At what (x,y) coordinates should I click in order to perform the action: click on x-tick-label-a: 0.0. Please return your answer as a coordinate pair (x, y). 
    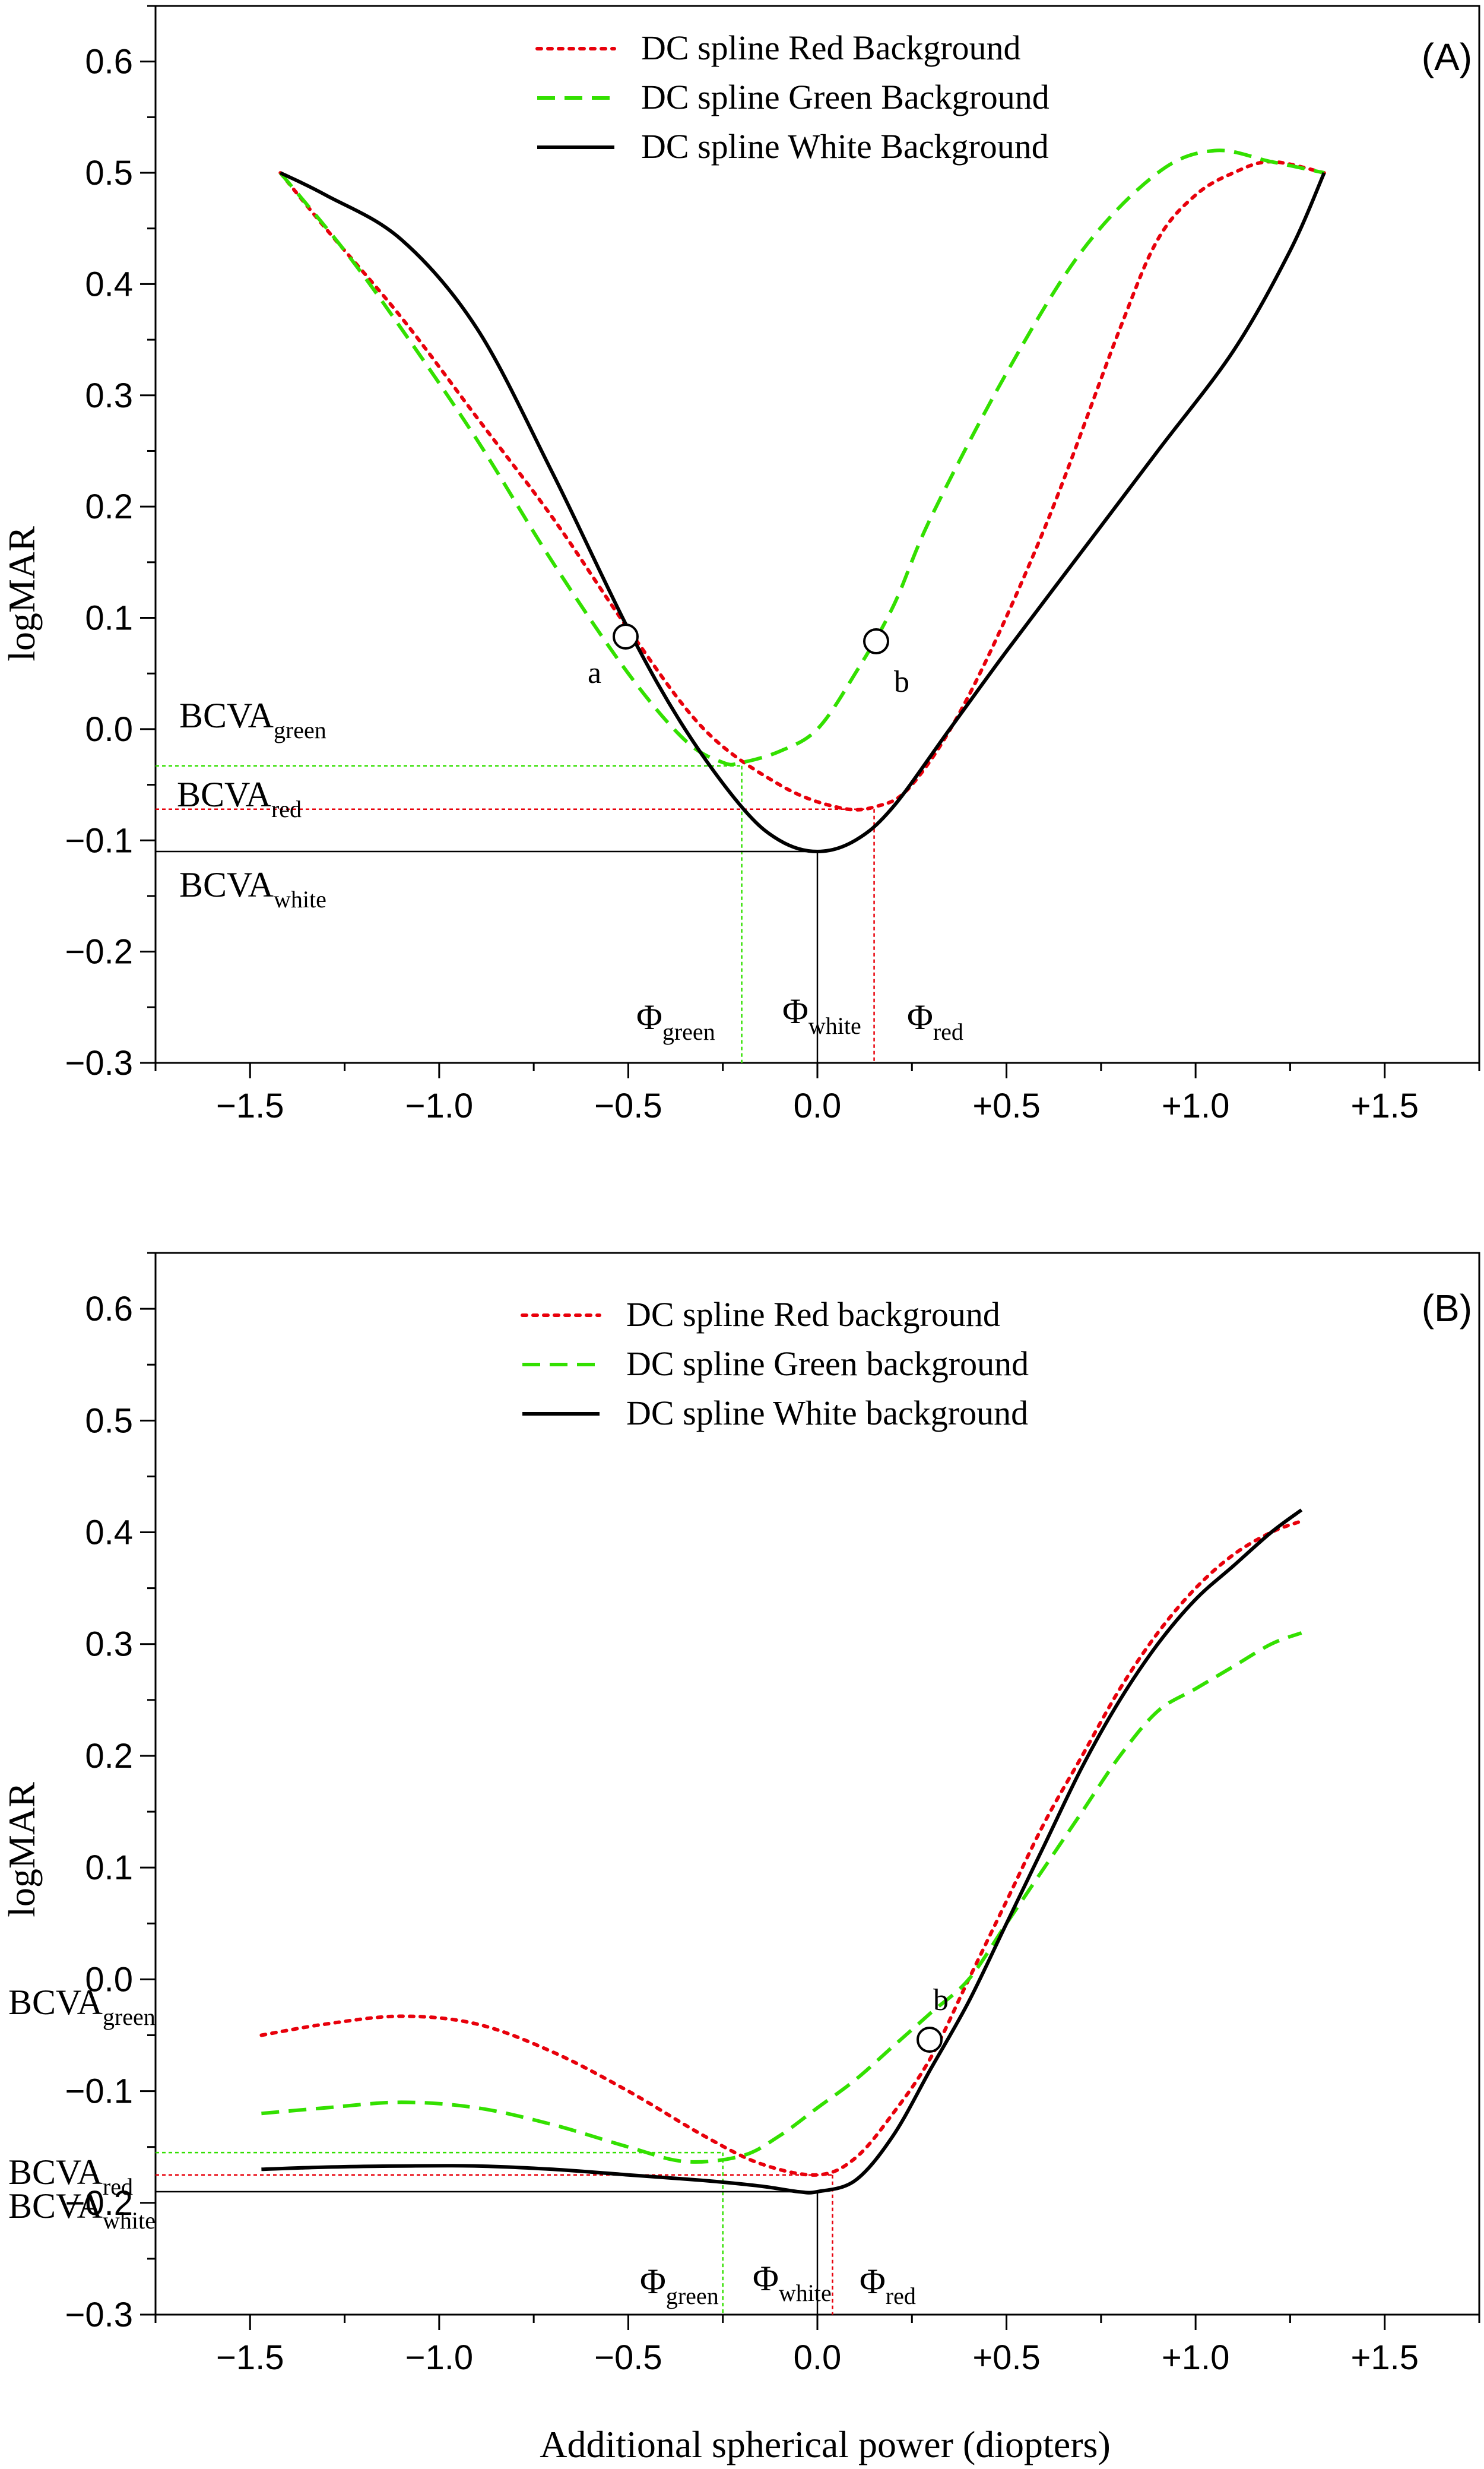
    Looking at the image, I should click on (818, 1106).